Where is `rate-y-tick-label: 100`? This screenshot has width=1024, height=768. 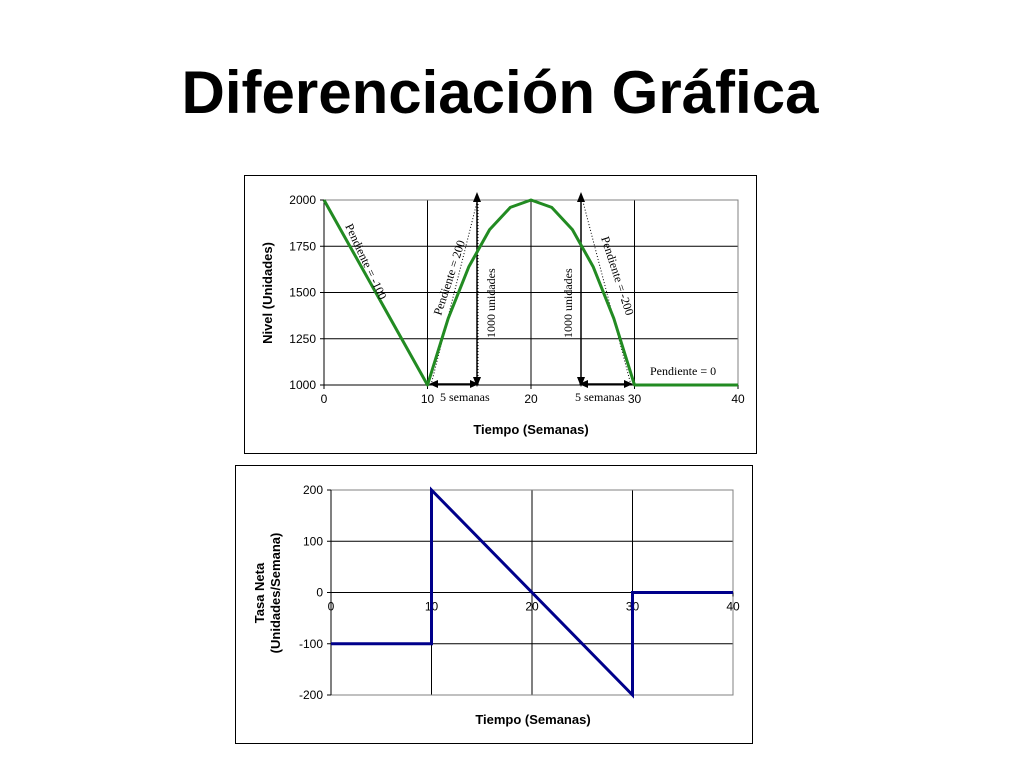
rate-y-tick-label: 100 is located at coordinates (313, 541).